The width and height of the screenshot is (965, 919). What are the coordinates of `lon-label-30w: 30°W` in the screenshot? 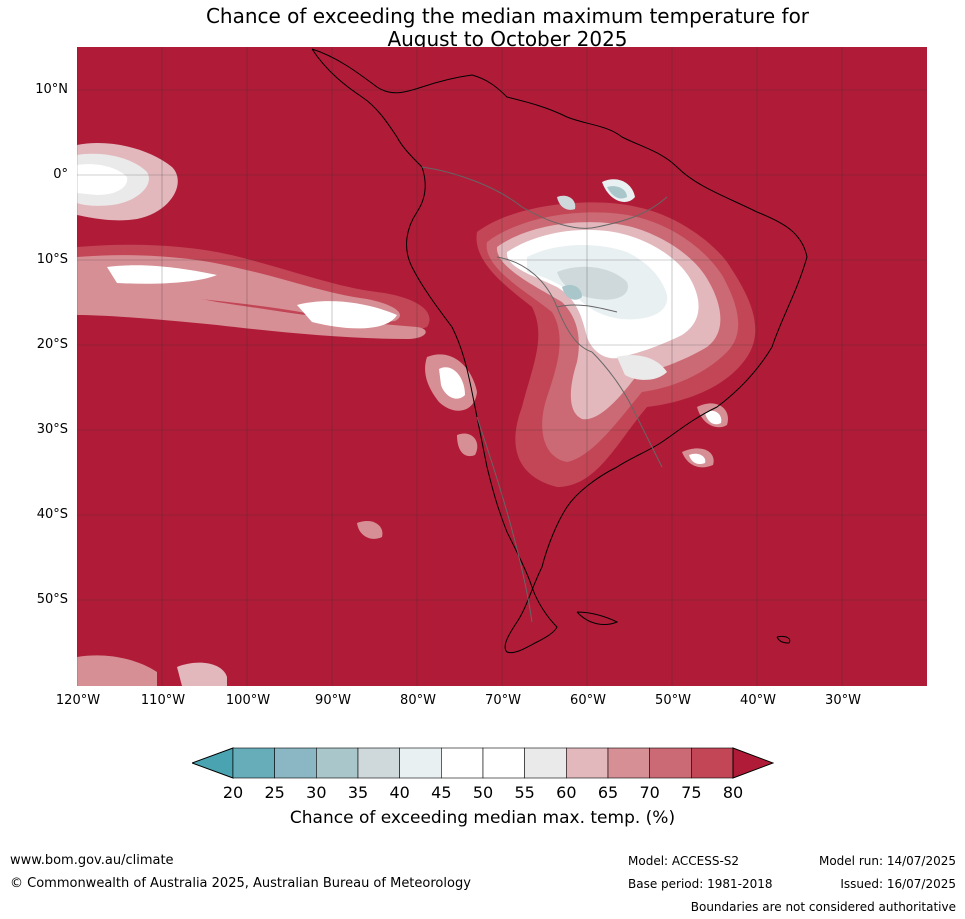 It's located at (843, 700).